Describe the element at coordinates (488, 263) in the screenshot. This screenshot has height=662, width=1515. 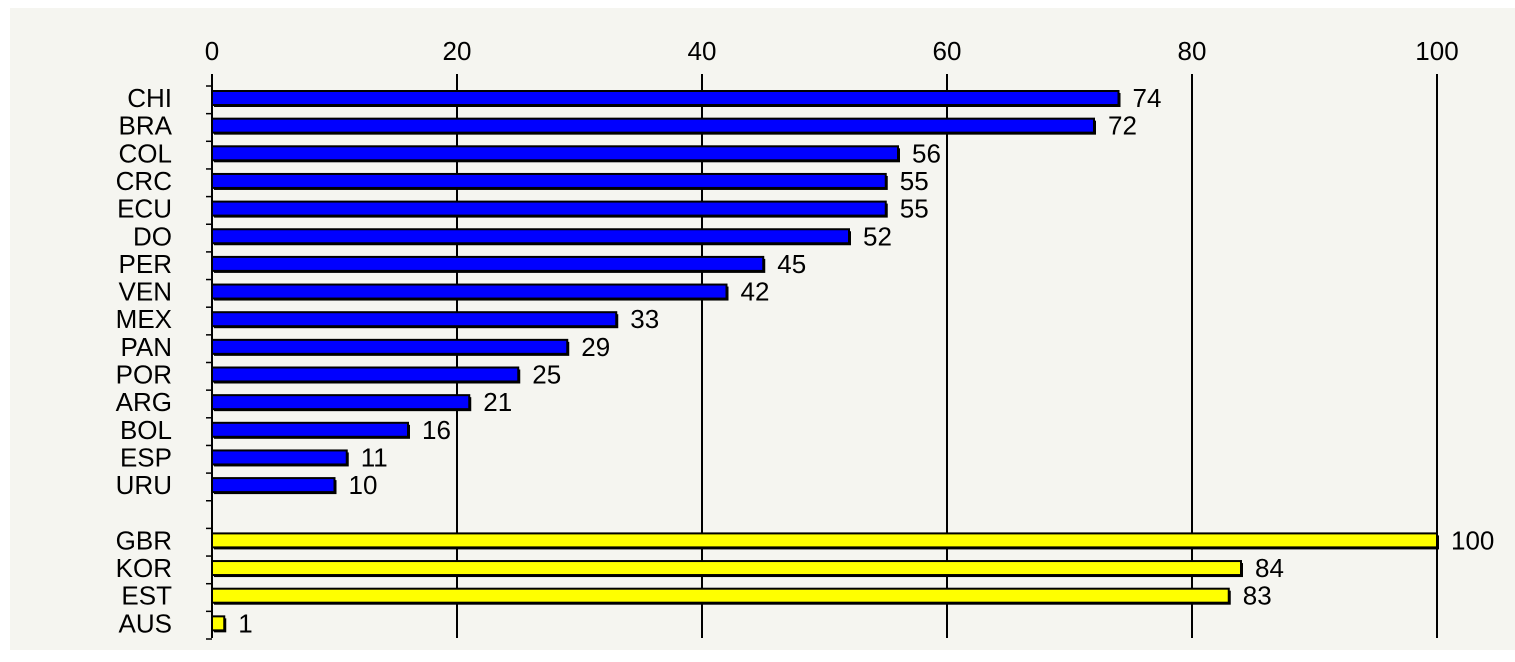
I see `bar-PER` at that location.